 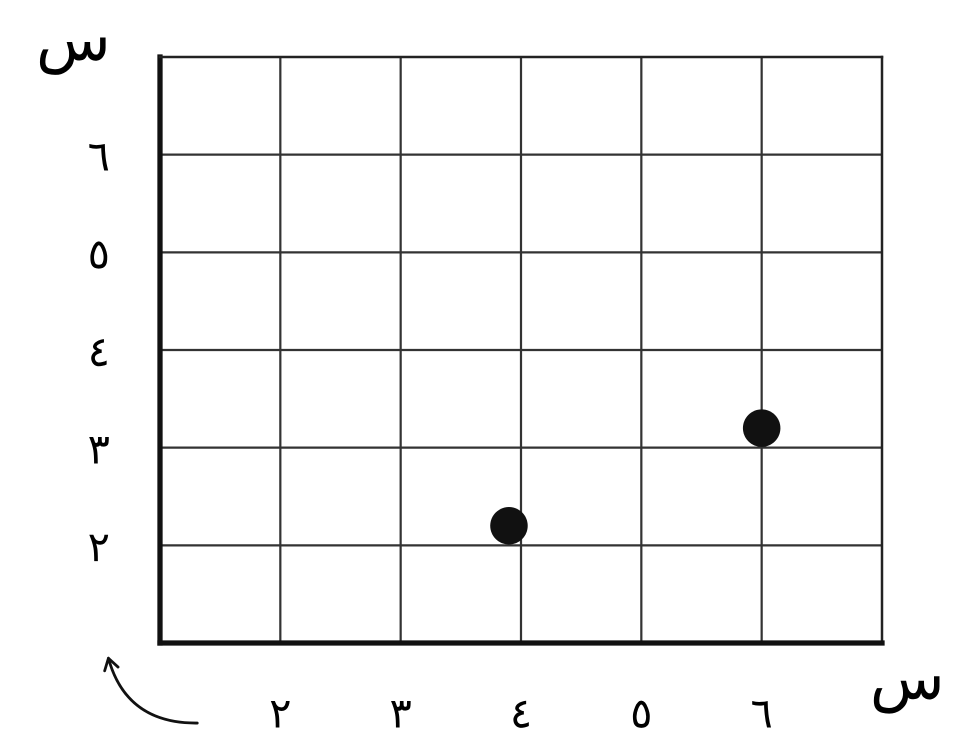 What do you see at coordinates (98, 157) in the screenshot?
I see `y-tick-label: ٦` at bounding box center [98, 157].